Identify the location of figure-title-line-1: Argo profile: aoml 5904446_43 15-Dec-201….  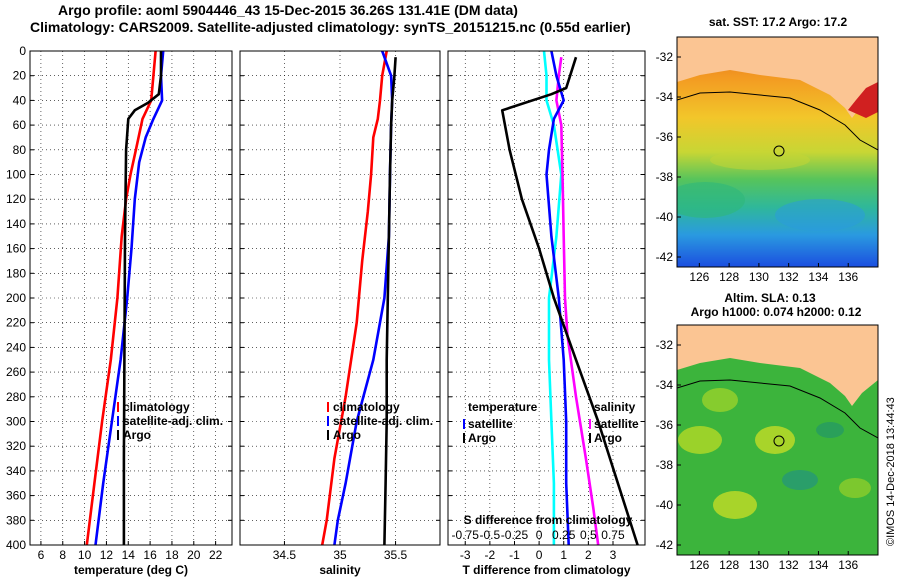
(288, 10).